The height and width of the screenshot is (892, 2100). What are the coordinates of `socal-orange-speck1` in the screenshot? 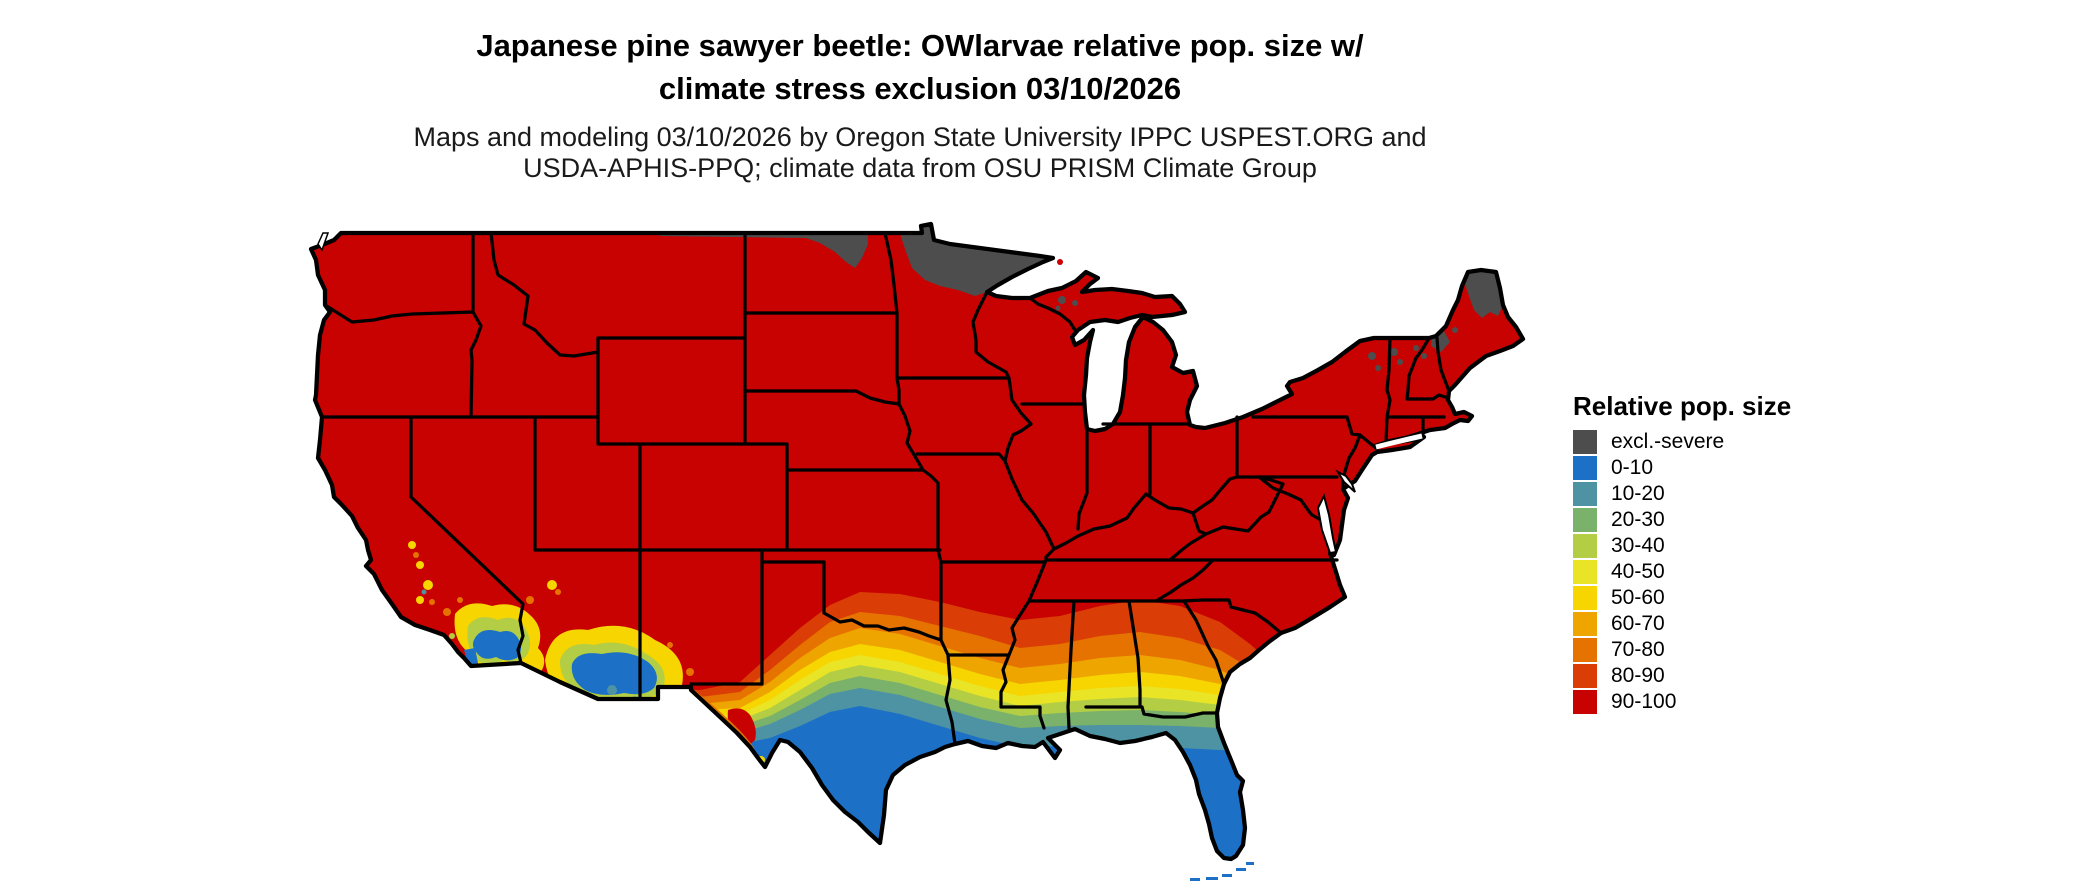 It's located at (447, 612).